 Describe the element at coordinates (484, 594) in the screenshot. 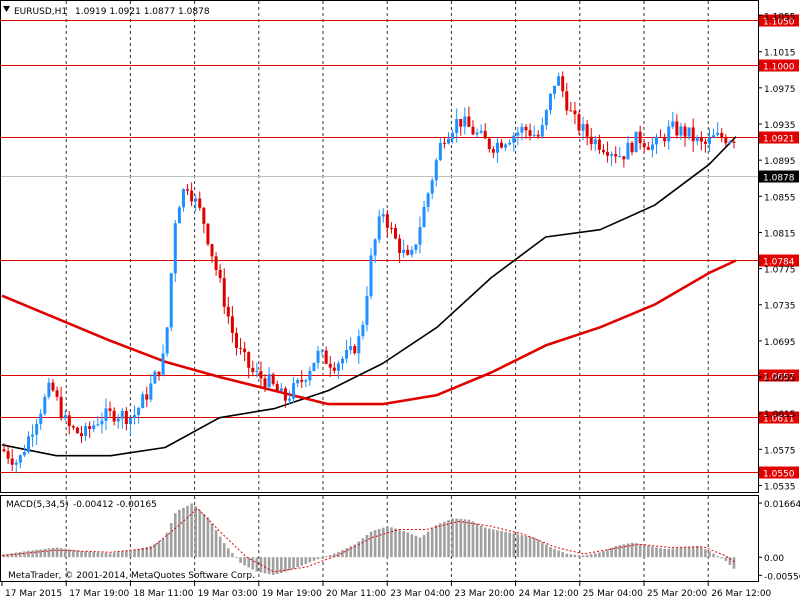

I see `time-tick-label: 23 Mar 20:00` at that location.